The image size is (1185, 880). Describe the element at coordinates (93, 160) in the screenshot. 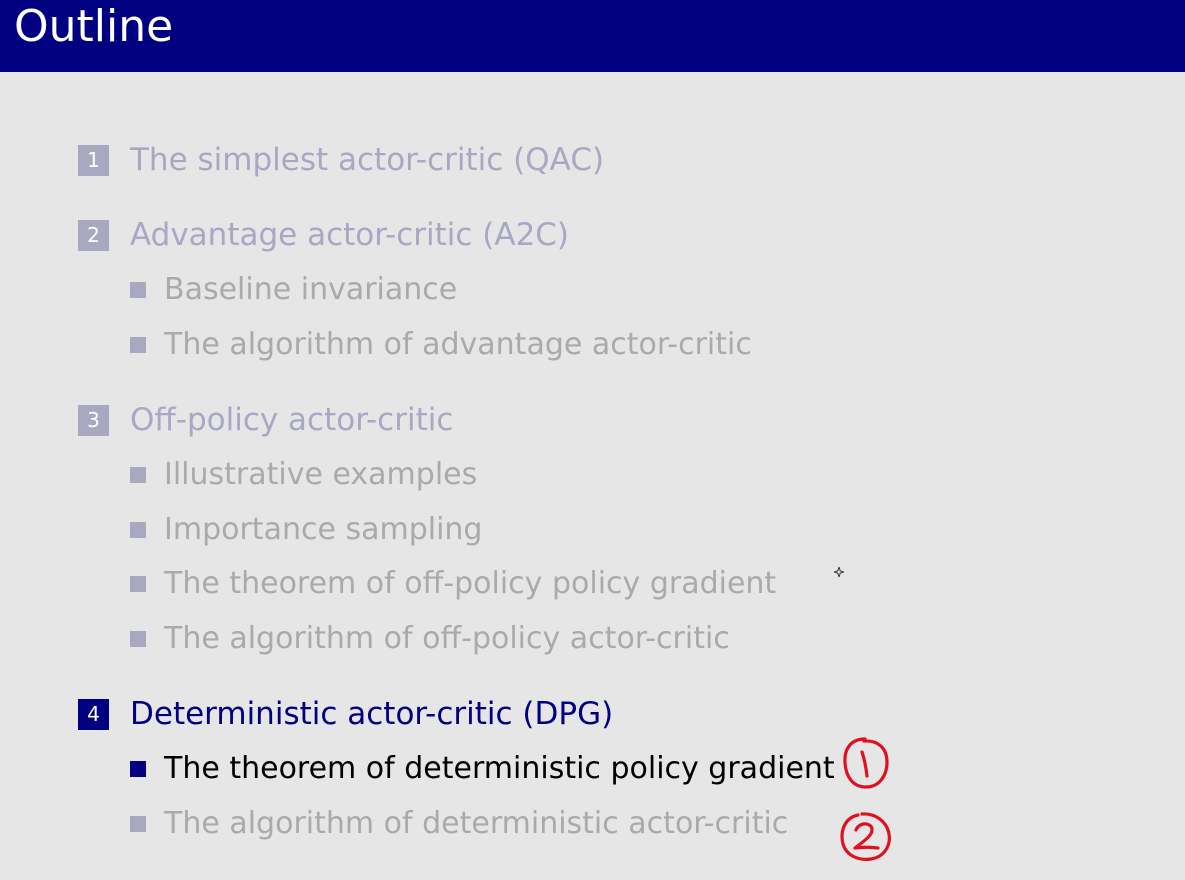

I see `section-number: 1` at that location.